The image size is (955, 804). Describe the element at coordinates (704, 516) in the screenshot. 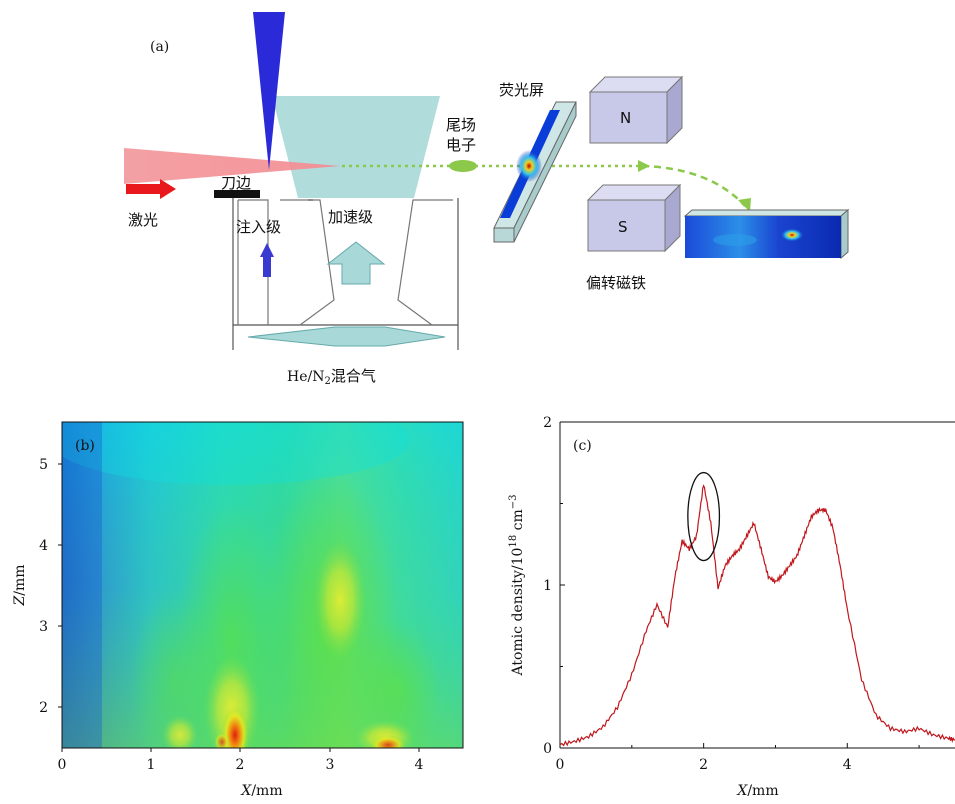

I see `peak-annotation-ellipse` at that location.